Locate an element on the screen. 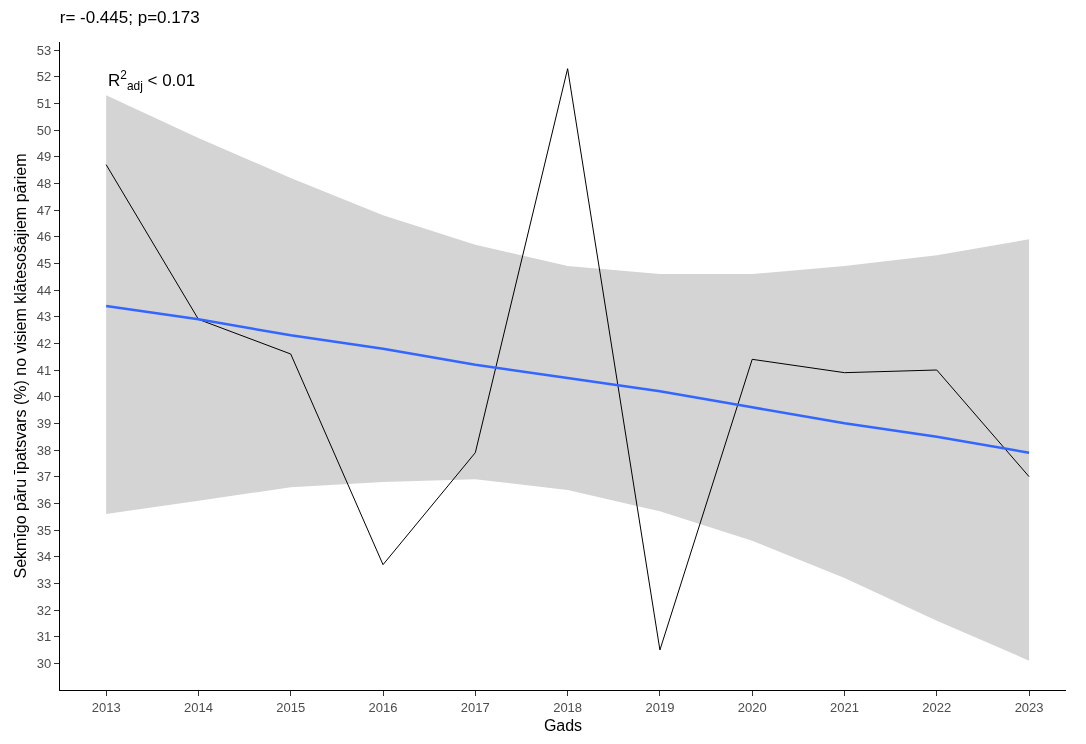  y-tick-label: 53 is located at coordinates (44, 50).